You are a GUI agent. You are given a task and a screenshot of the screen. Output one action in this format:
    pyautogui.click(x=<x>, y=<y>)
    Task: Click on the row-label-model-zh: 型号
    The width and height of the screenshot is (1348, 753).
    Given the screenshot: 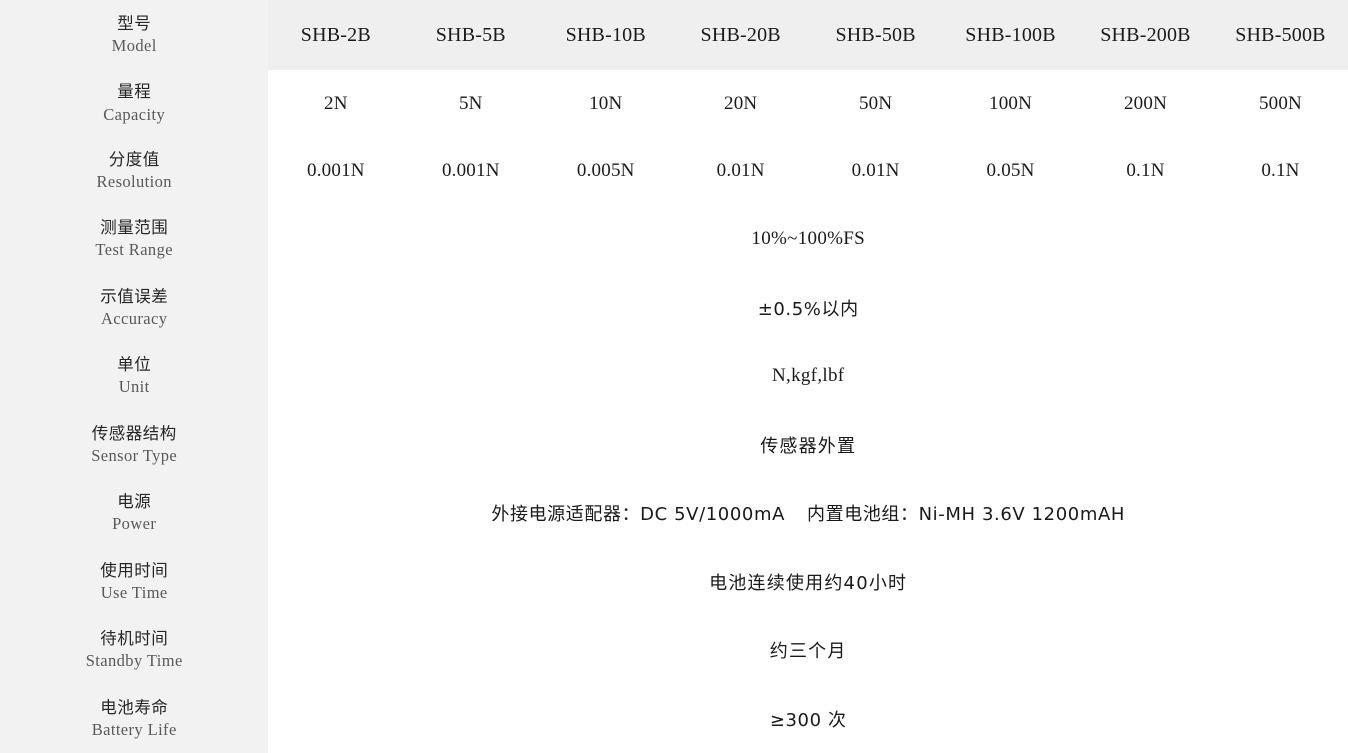 What is the action you would take?
    pyautogui.click(x=134, y=24)
    